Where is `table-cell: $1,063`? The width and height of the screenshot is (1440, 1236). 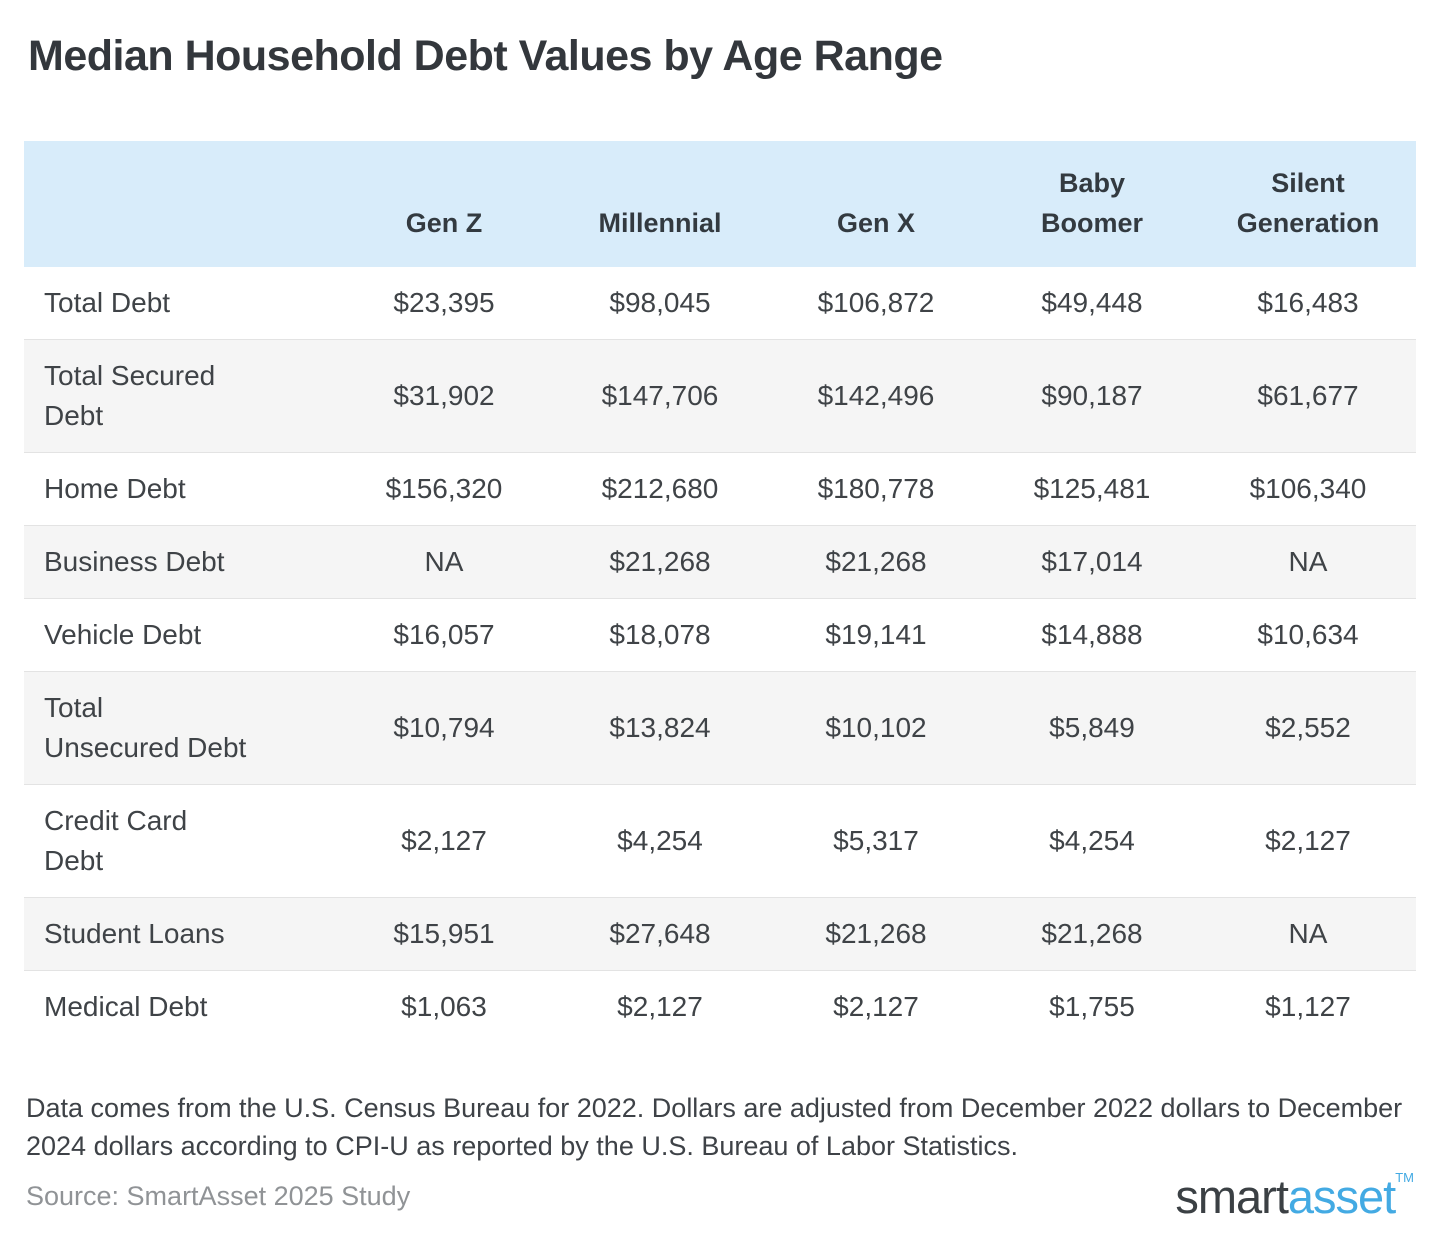
table-cell: $1,063 is located at coordinates (444, 1007).